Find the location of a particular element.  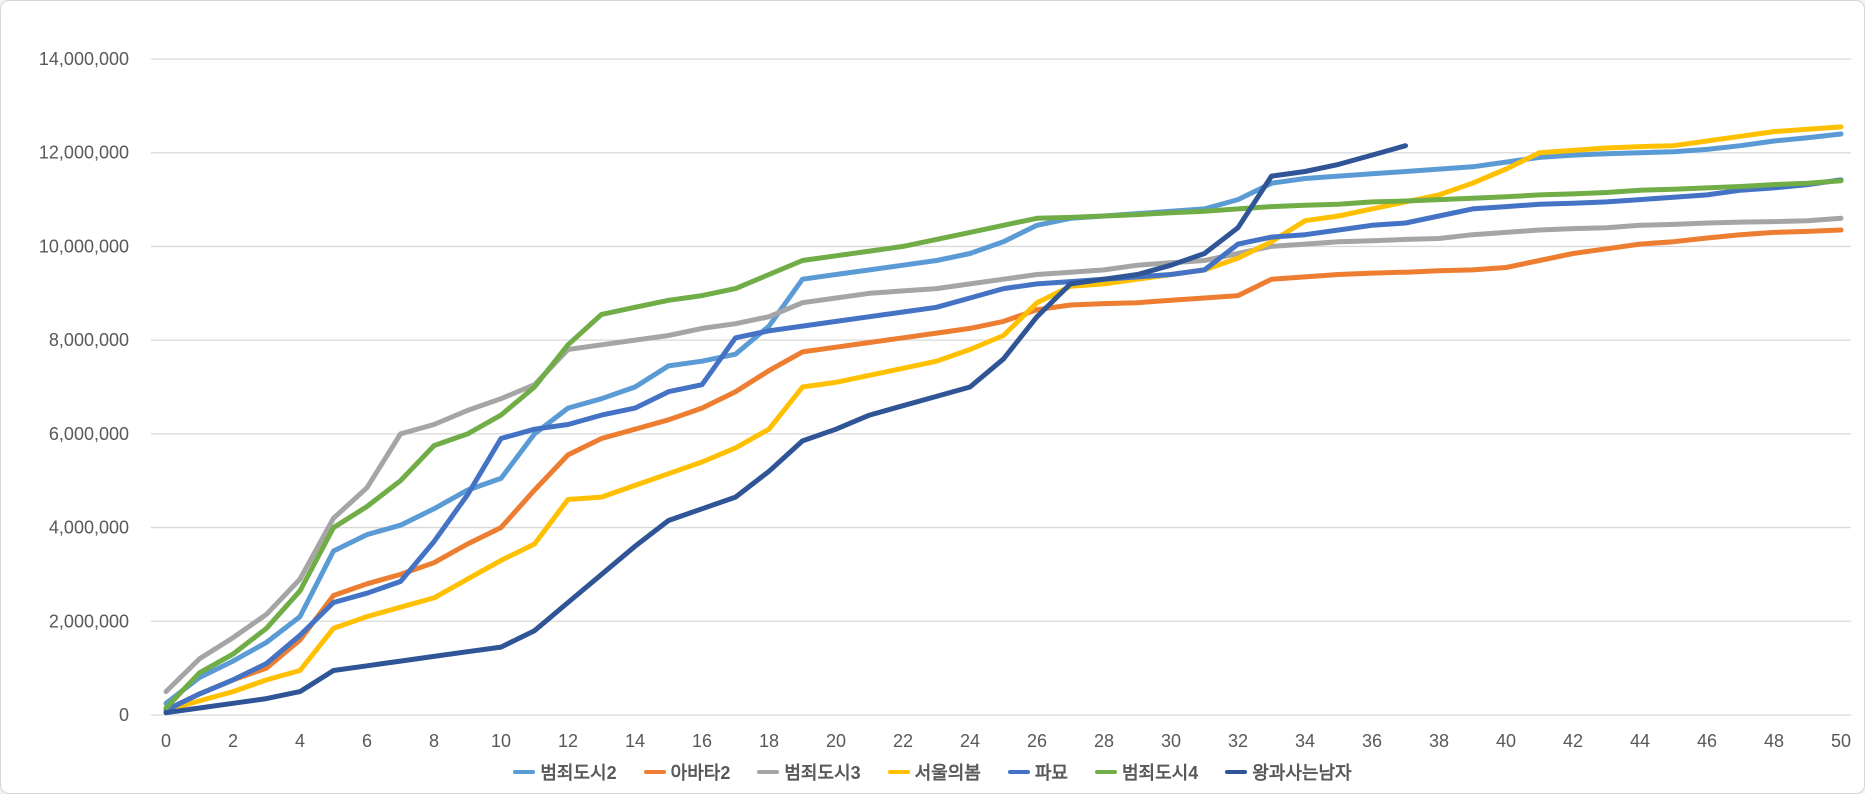

legend-item-wanggwasaneunnamja: 왕과사는남자 is located at coordinates (1288, 772).